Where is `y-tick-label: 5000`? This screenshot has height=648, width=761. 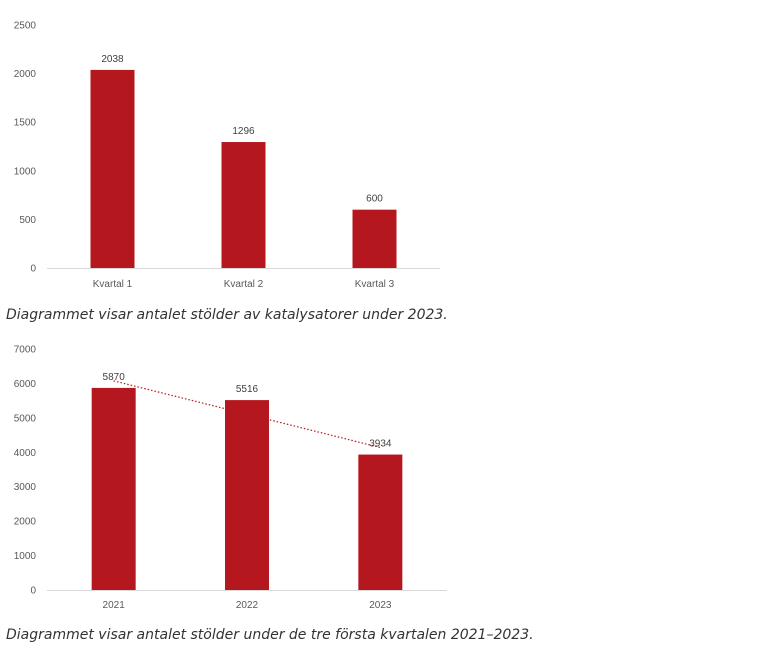
y-tick-label: 5000 is located at coordinates (25, 418).